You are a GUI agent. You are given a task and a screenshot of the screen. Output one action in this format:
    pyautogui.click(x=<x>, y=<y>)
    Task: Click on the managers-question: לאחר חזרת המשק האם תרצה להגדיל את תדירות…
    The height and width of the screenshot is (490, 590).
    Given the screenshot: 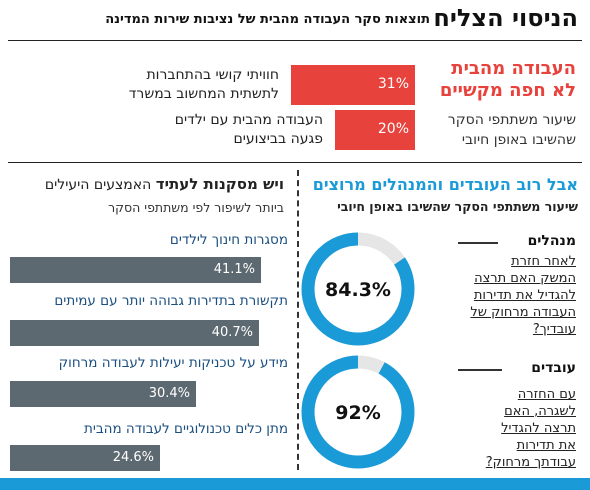 What is the action you would take?
    pyautogui.click(x=496, y=295)
    